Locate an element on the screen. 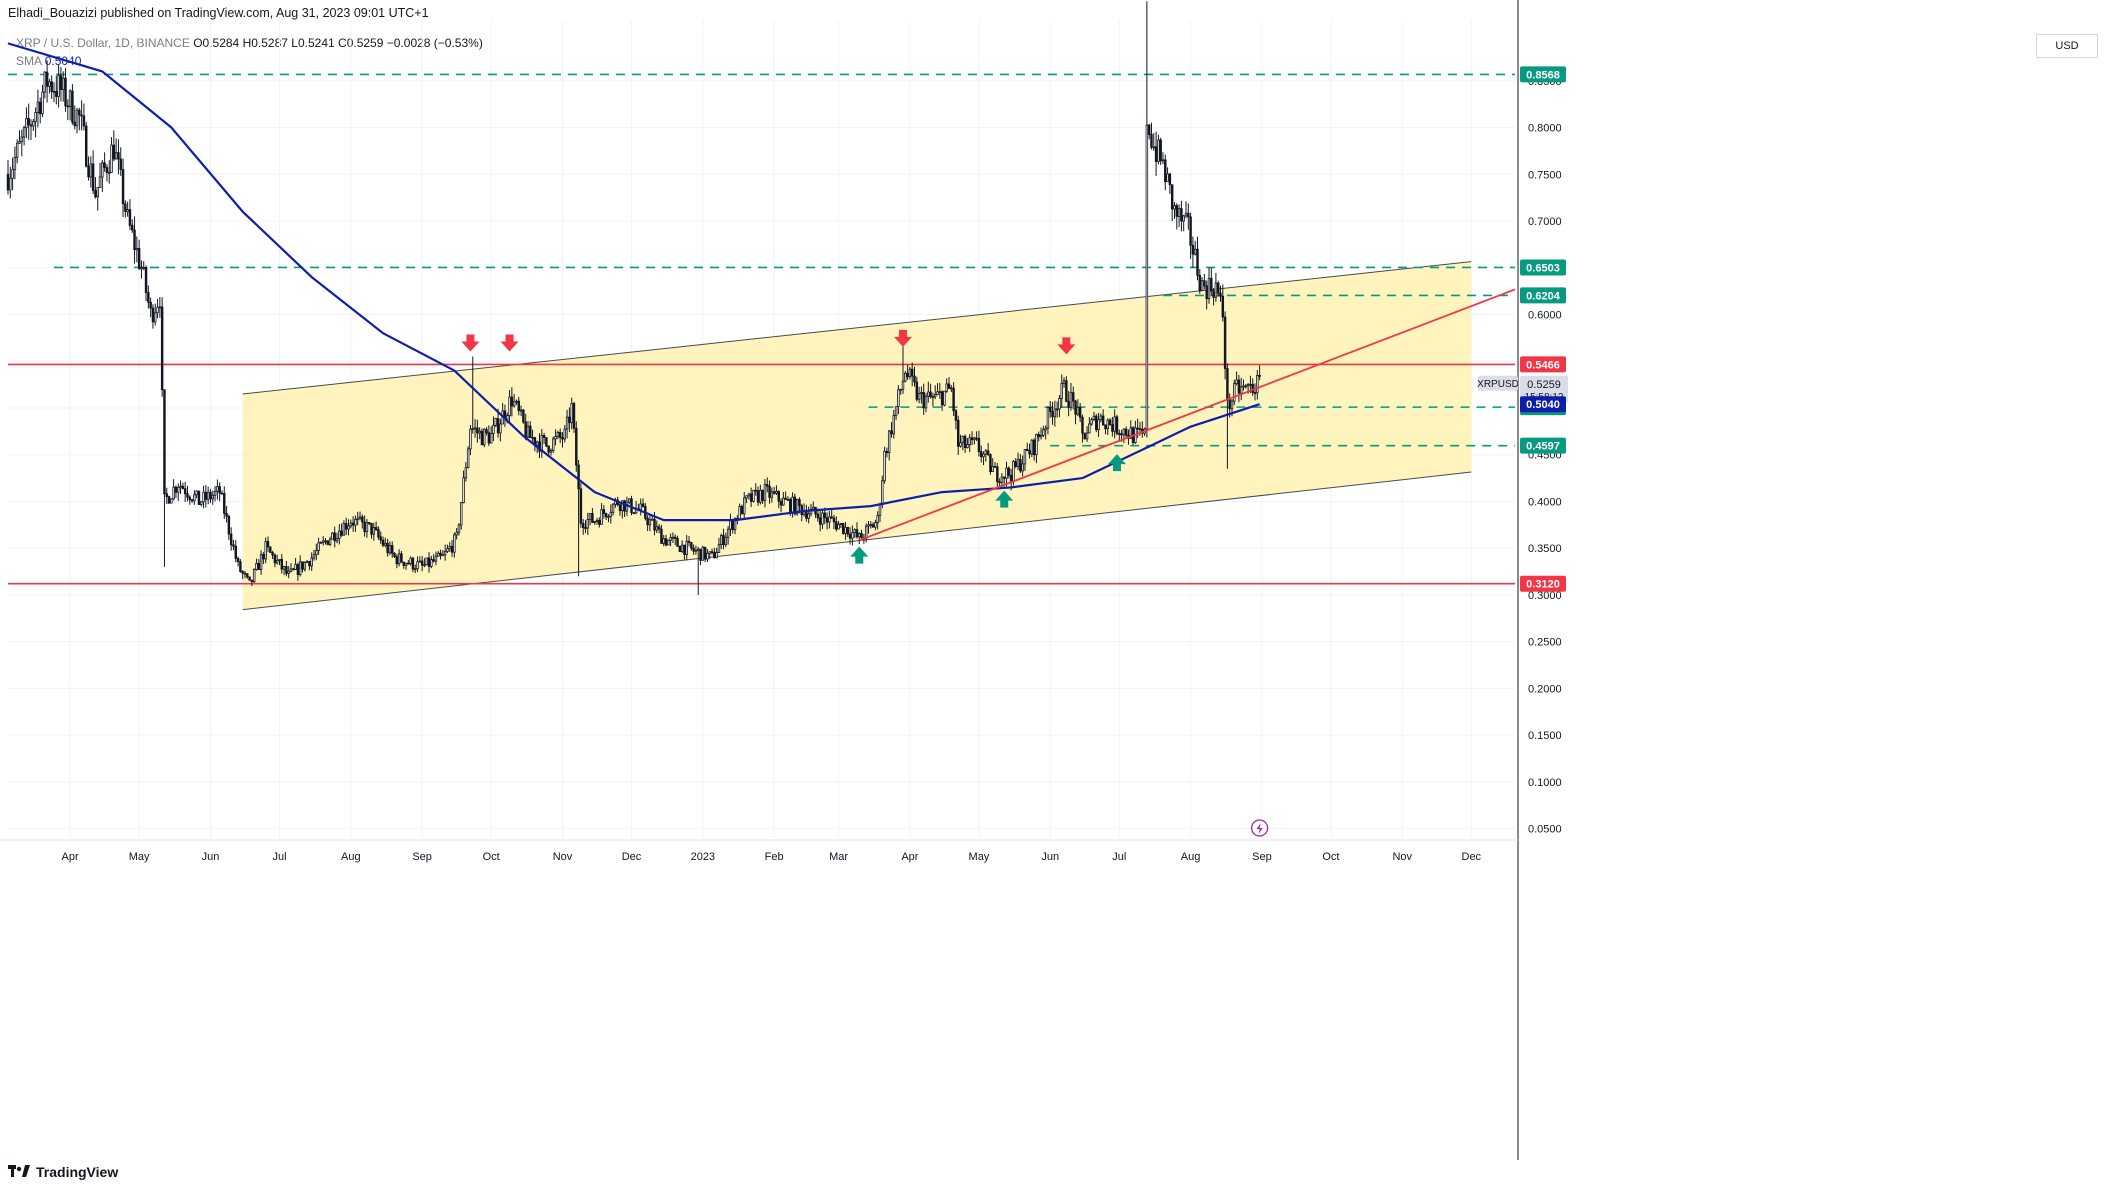  down-arrow-icon is located at coordinates (902, 338).